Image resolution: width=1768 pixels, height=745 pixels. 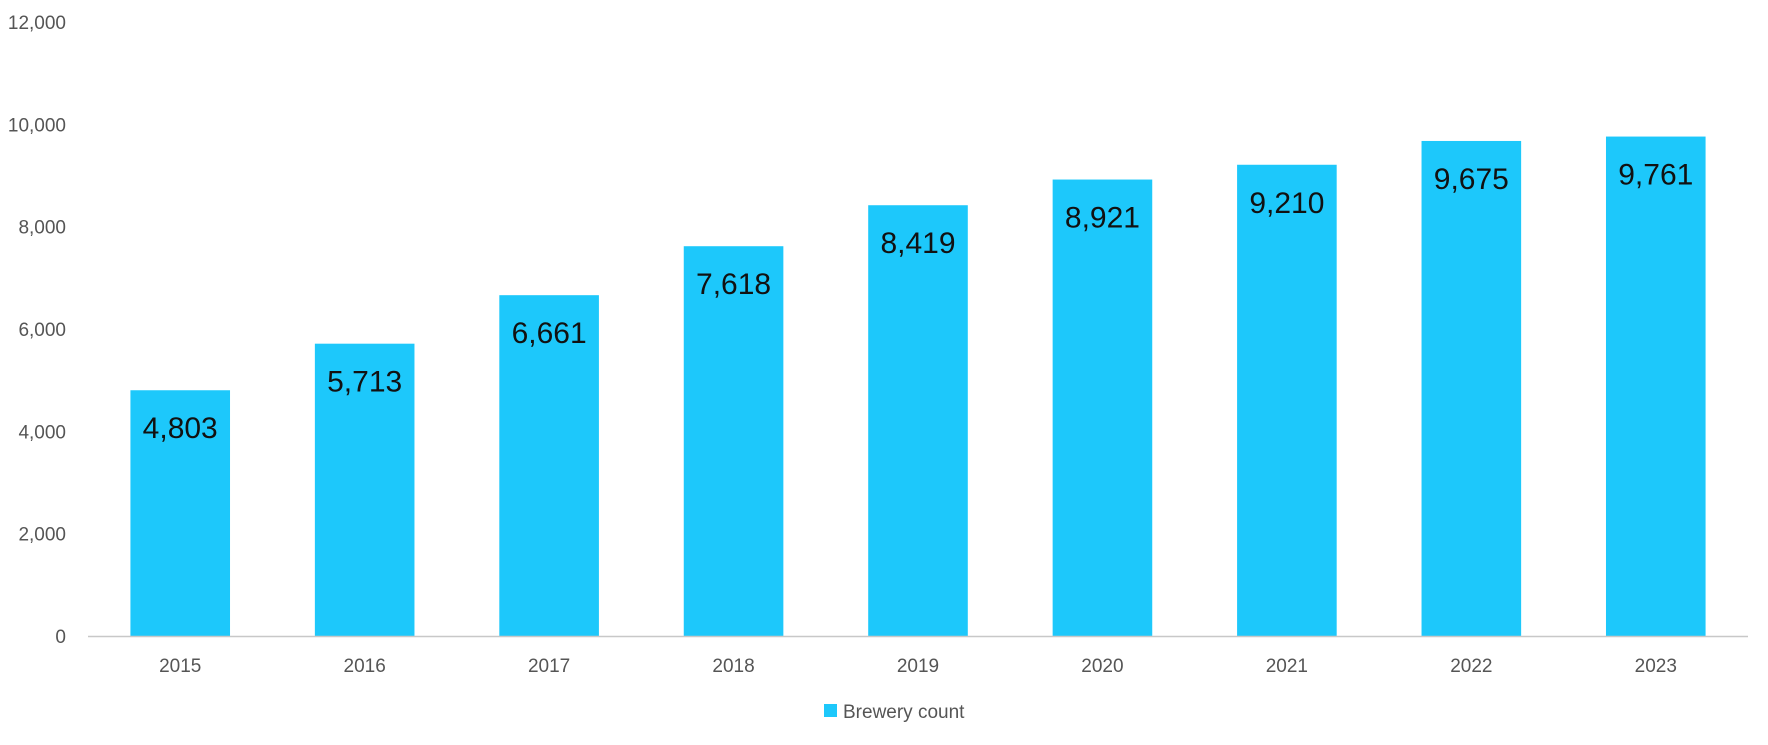 I want to click on bar-2021, so click(x=1287, y=400).